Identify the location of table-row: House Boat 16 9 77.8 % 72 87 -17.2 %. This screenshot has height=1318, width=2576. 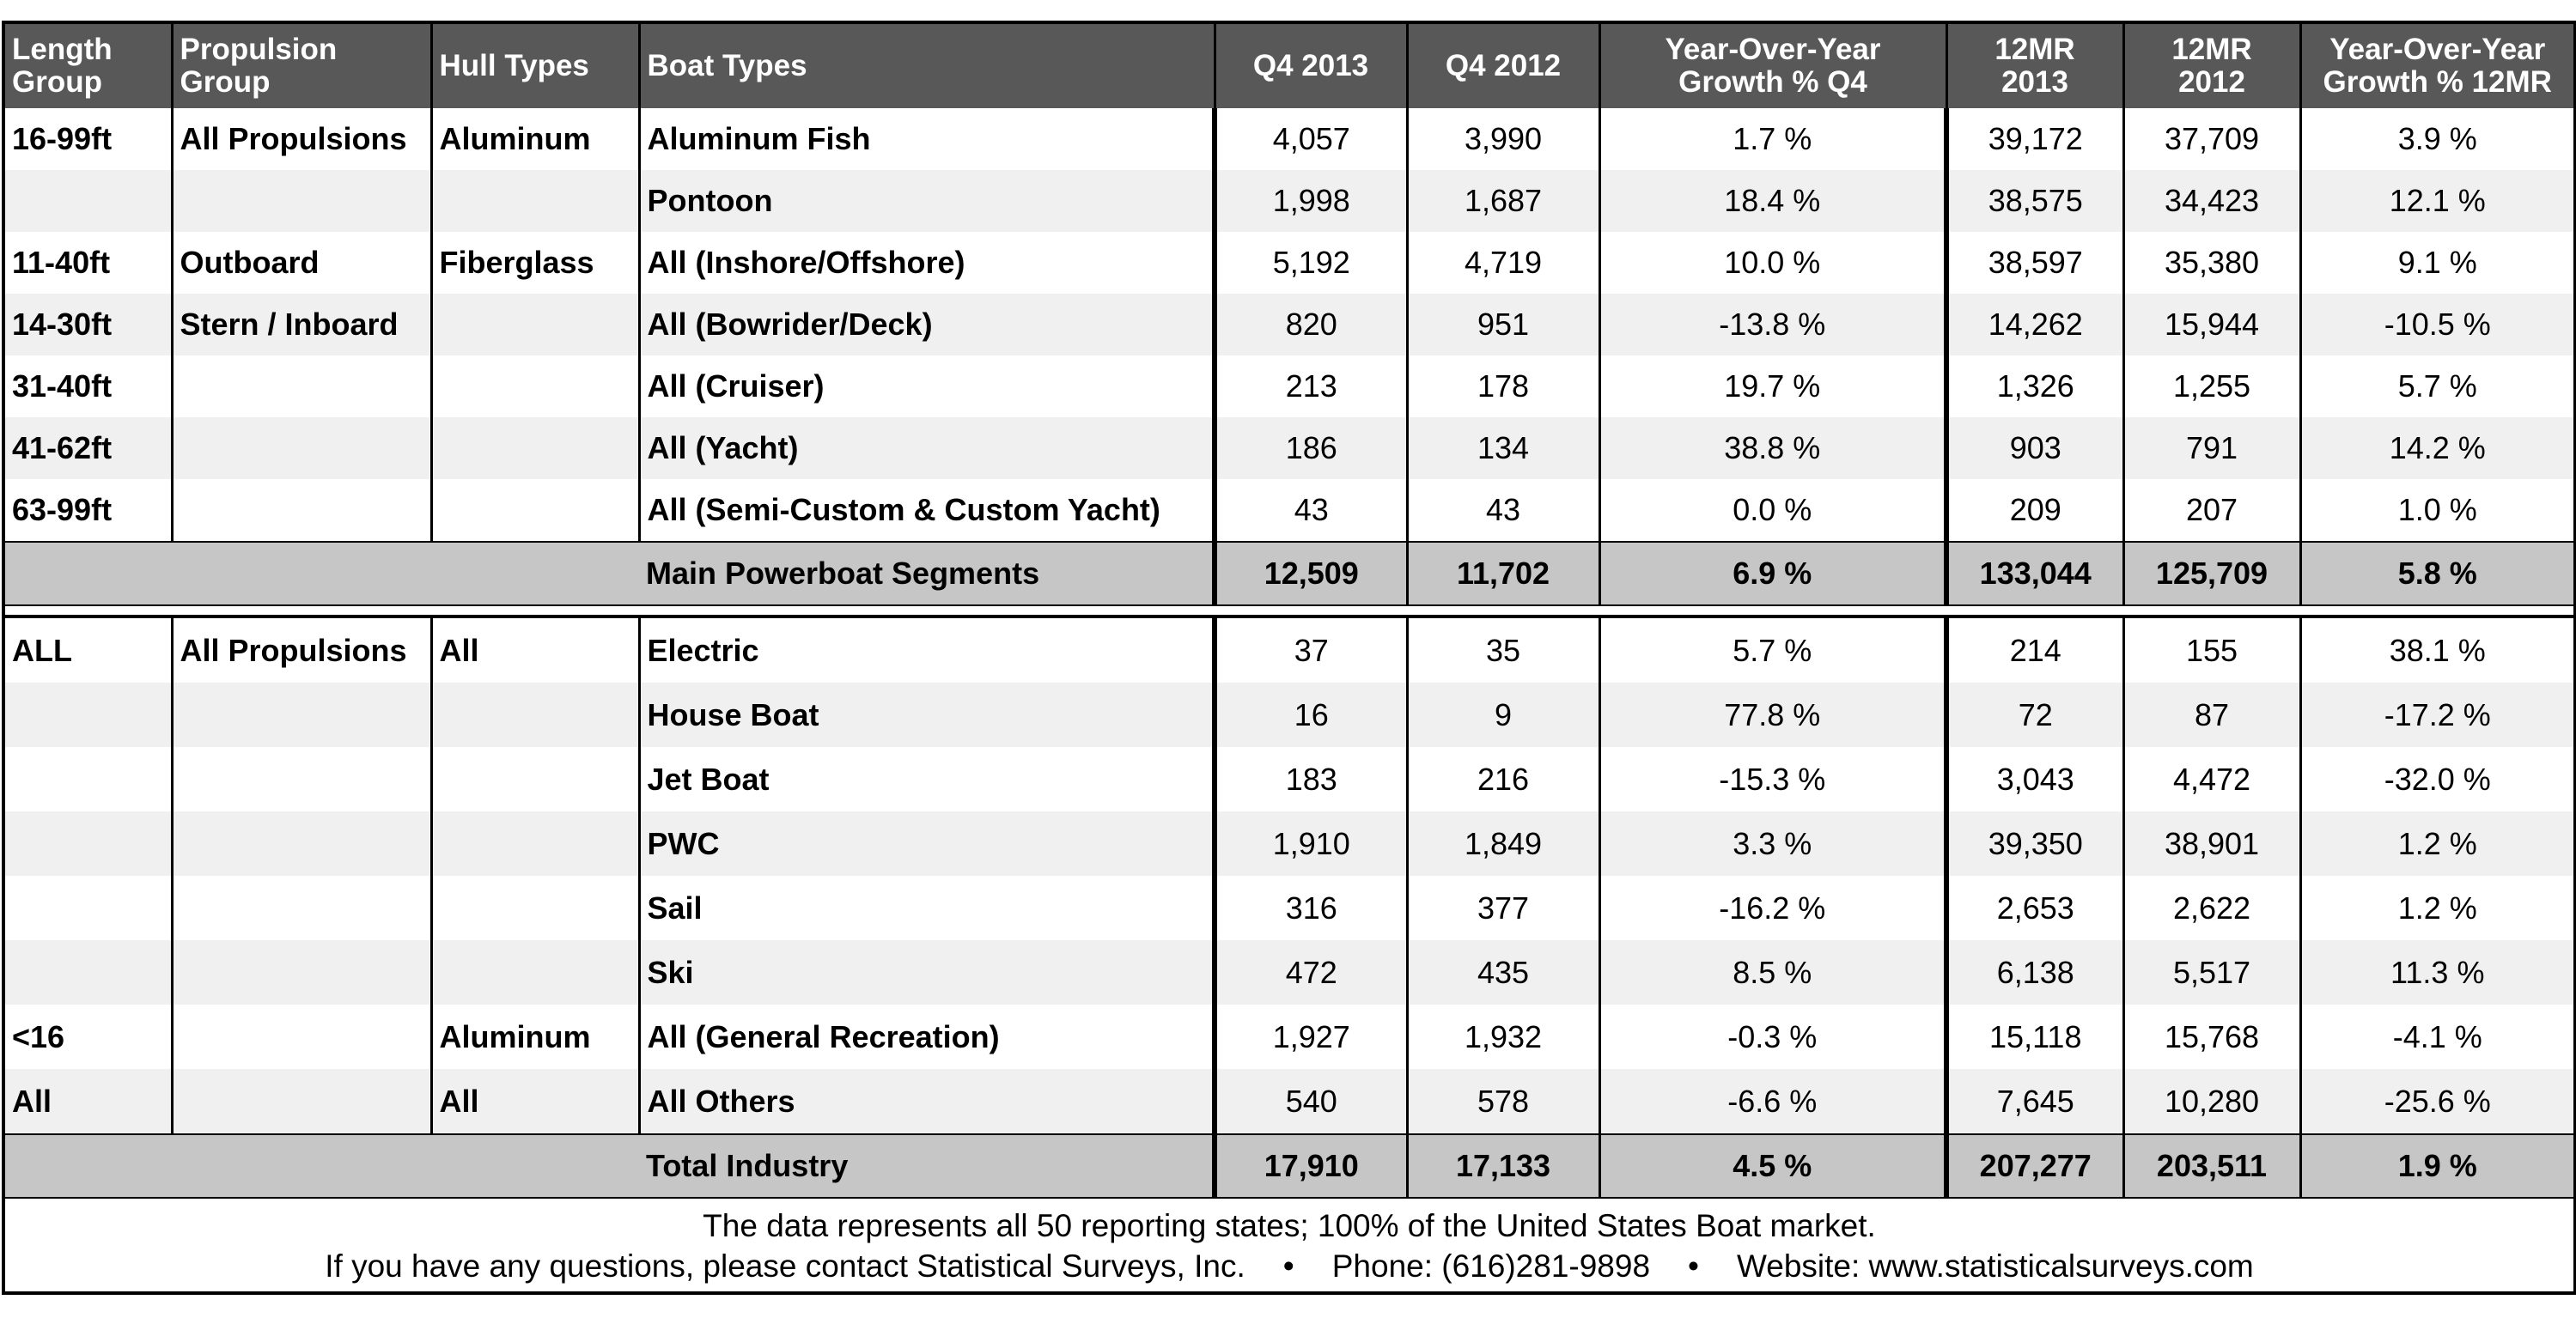
(1289, 715).